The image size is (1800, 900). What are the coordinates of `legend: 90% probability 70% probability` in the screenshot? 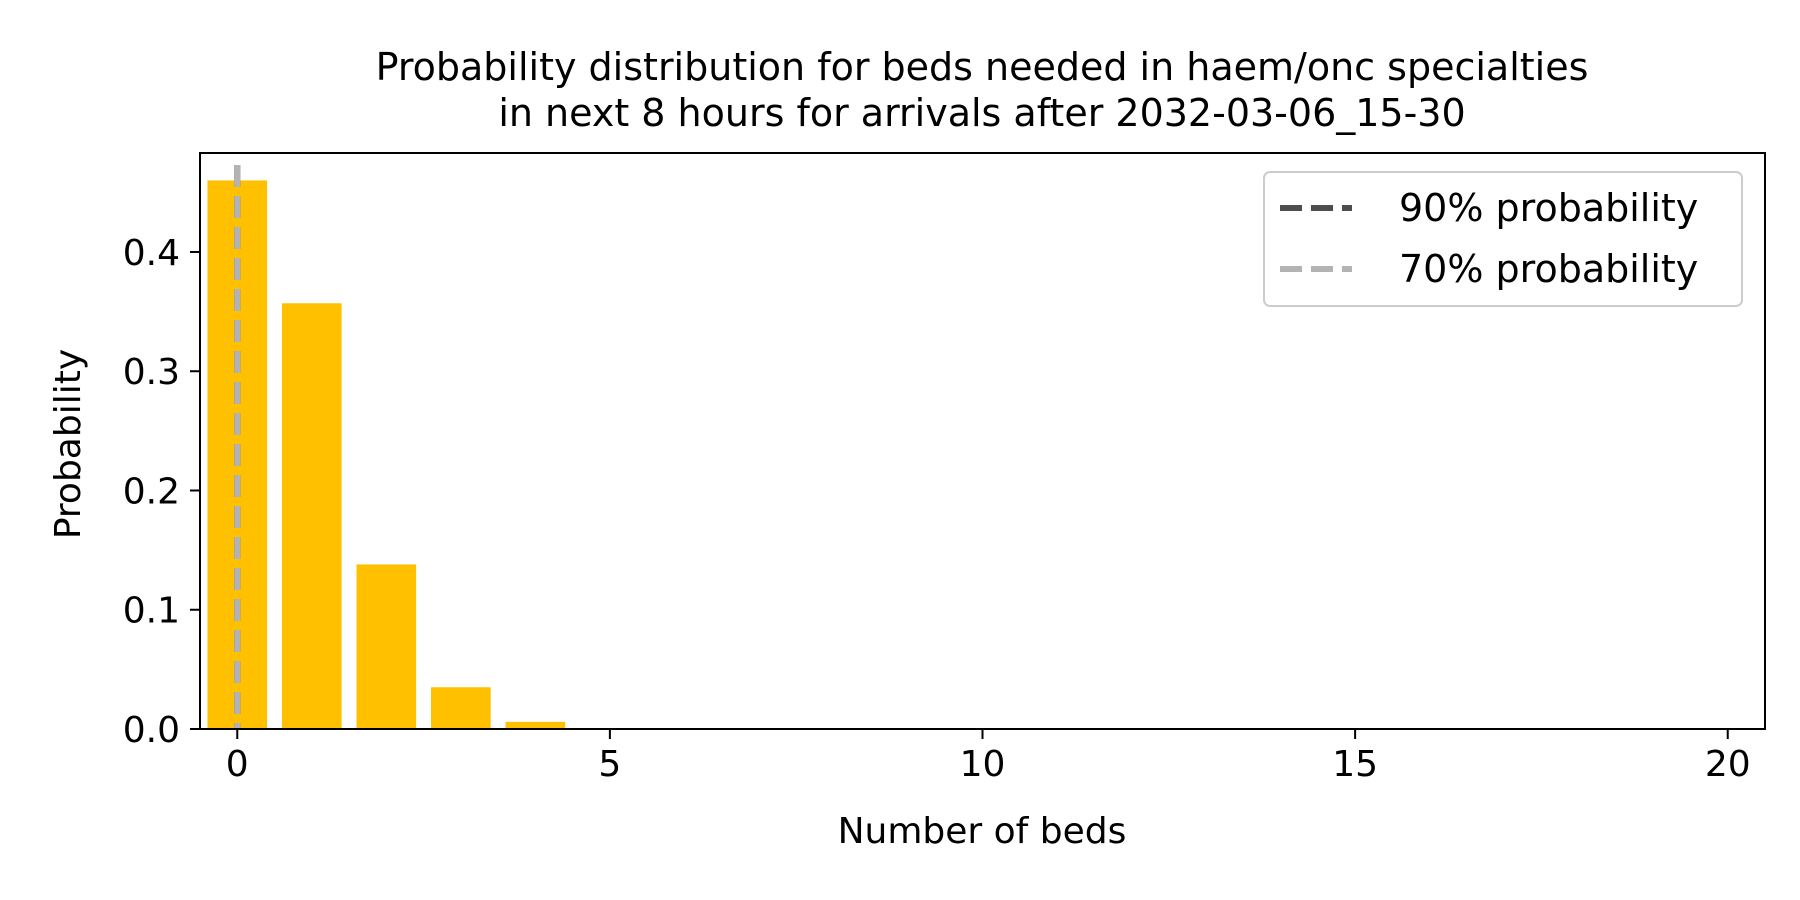 It's located at (1503, 239).